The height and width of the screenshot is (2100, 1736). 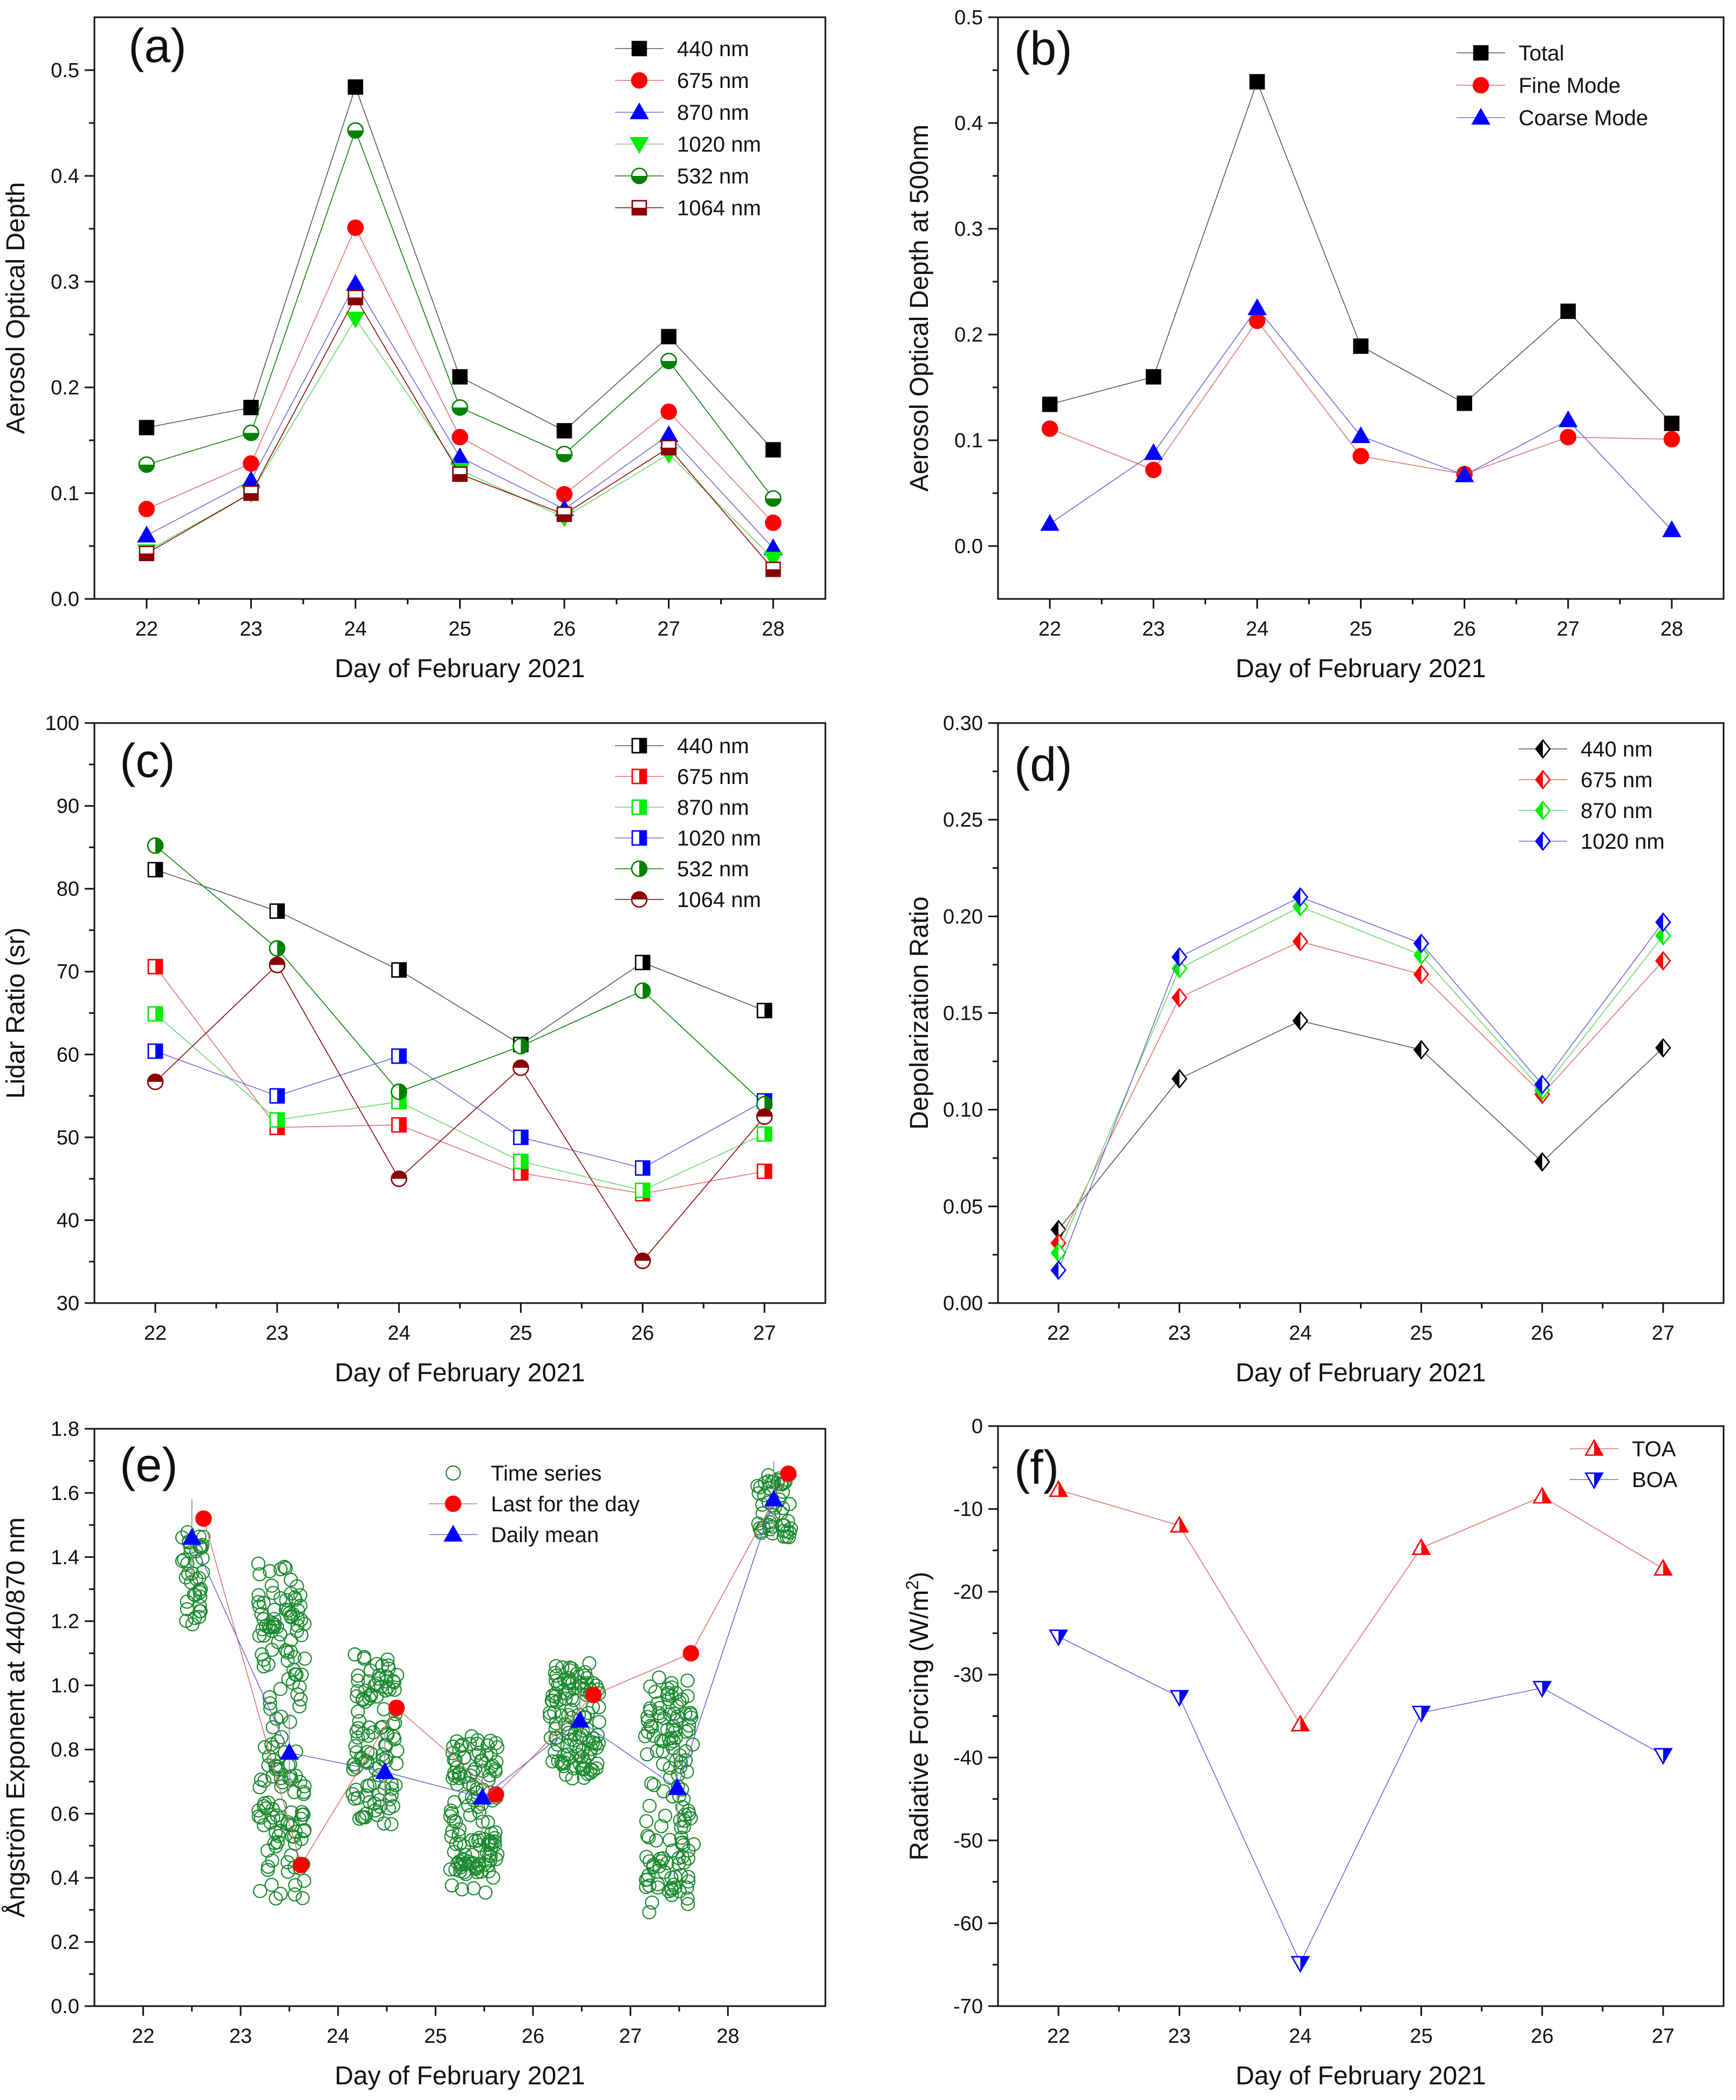 I want to click on series-675-nm, so click(x=1360, y=1092).